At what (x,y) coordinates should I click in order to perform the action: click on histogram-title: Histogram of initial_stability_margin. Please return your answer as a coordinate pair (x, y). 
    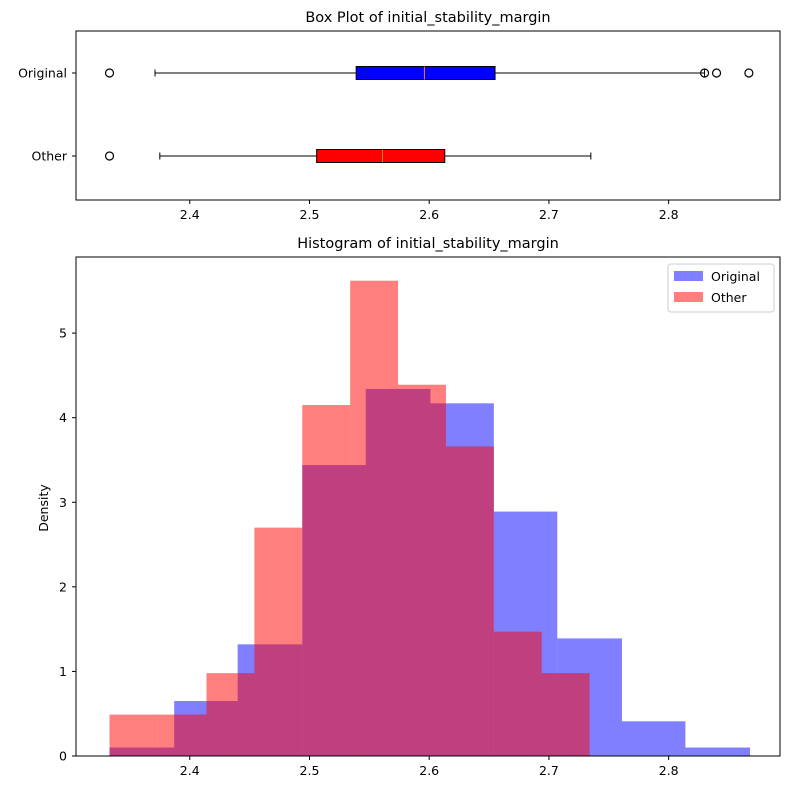
    Looking at the image, I should click on (428, 244).